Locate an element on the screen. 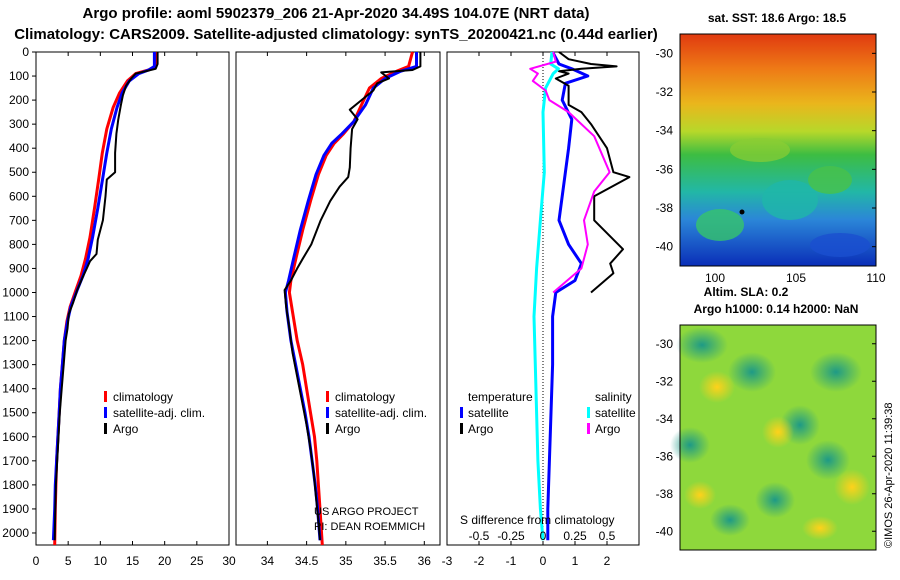  x-tick-label: 1 is located at coordinates (575, 561).